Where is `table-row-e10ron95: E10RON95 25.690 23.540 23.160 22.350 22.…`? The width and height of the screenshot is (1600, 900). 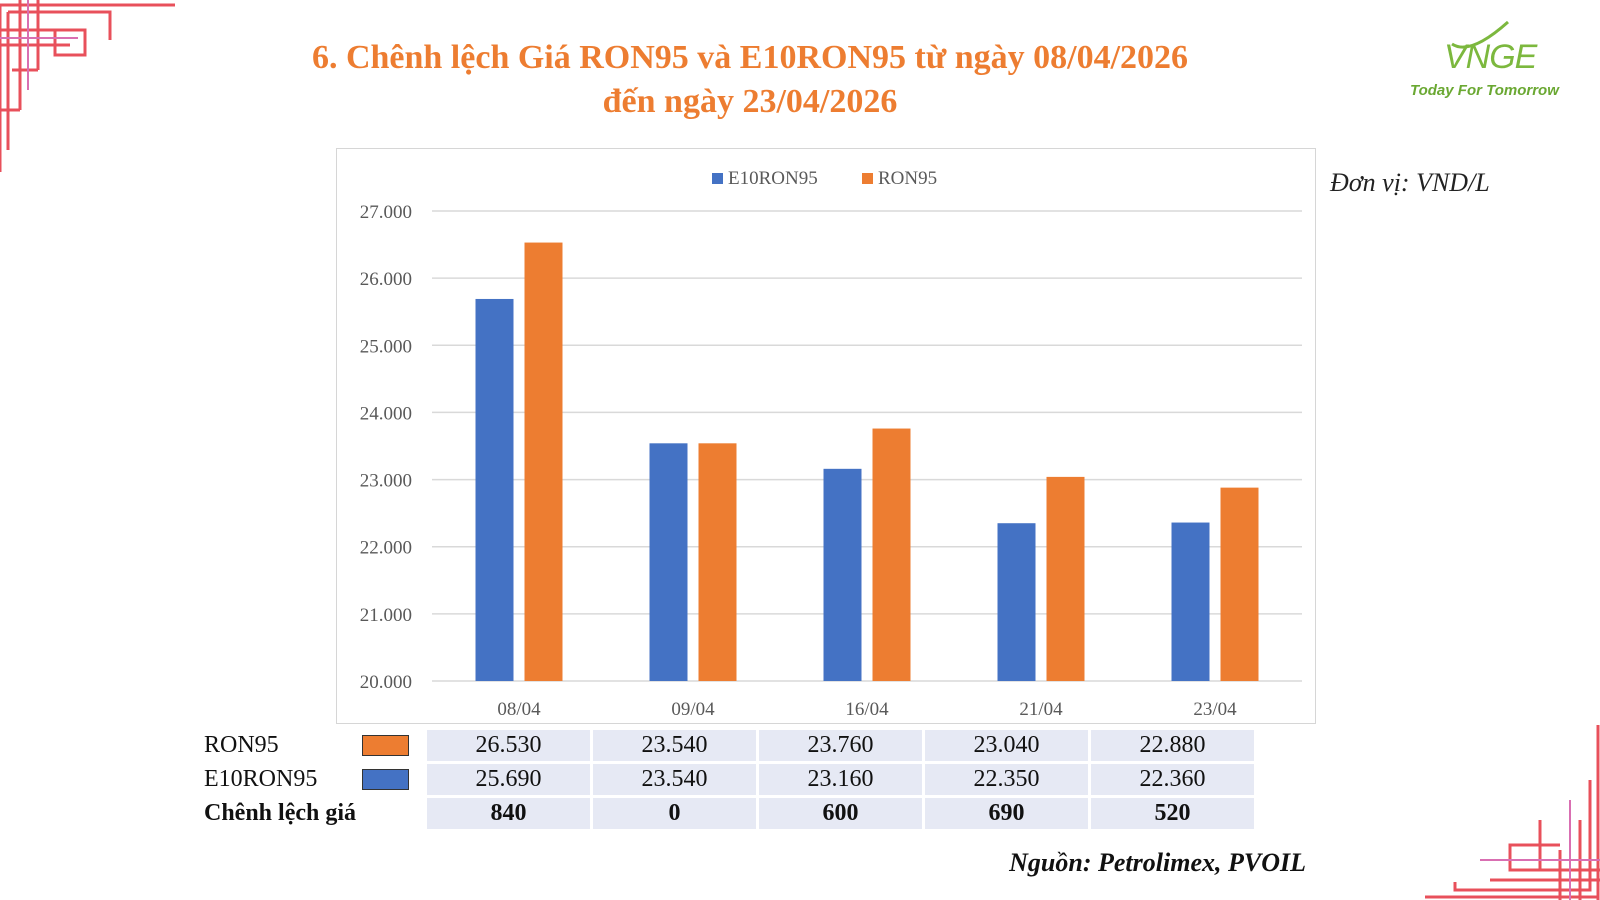
table-row-e10ron95: E10RON95 25.690 23.540 23.160 22.350 22.… is located at coordinates (729, 779).